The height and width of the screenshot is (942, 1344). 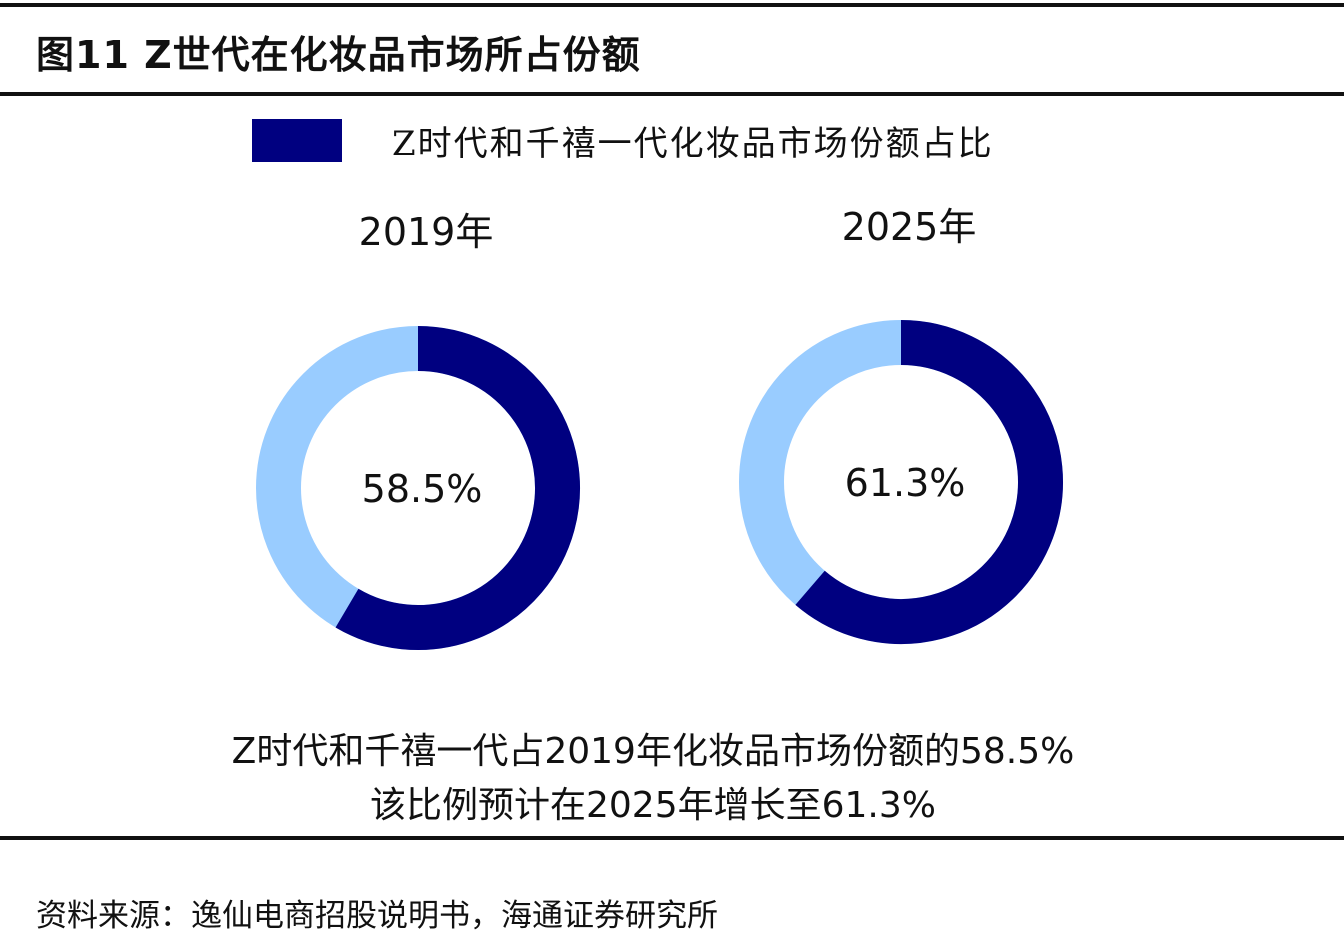 I want to click on legend: Z时代和千禧一代化妆品市场份额占比, so click(x=623, y=140).